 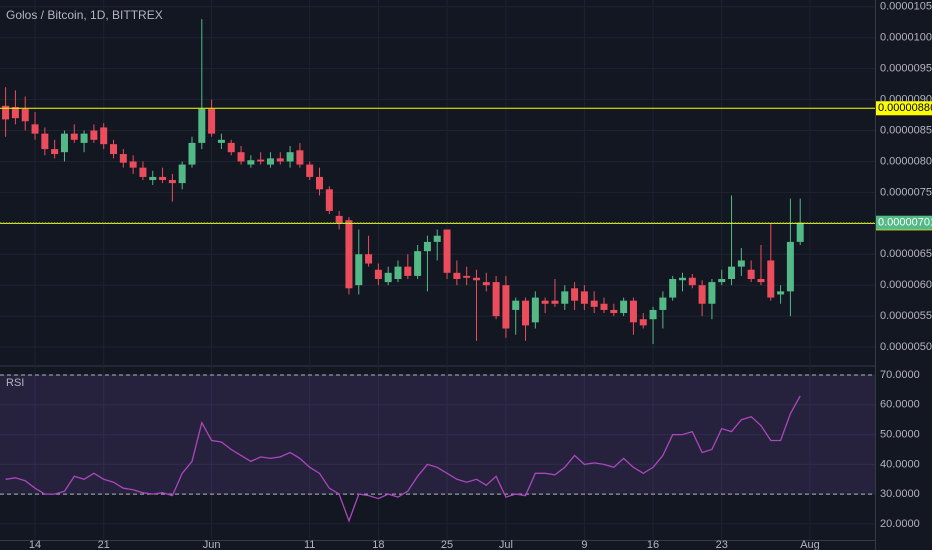 What do you see at coordinates (900, 405) in the screenshot?
I see `y-tick-label: 60.0000` at bounding box center [900, 405].